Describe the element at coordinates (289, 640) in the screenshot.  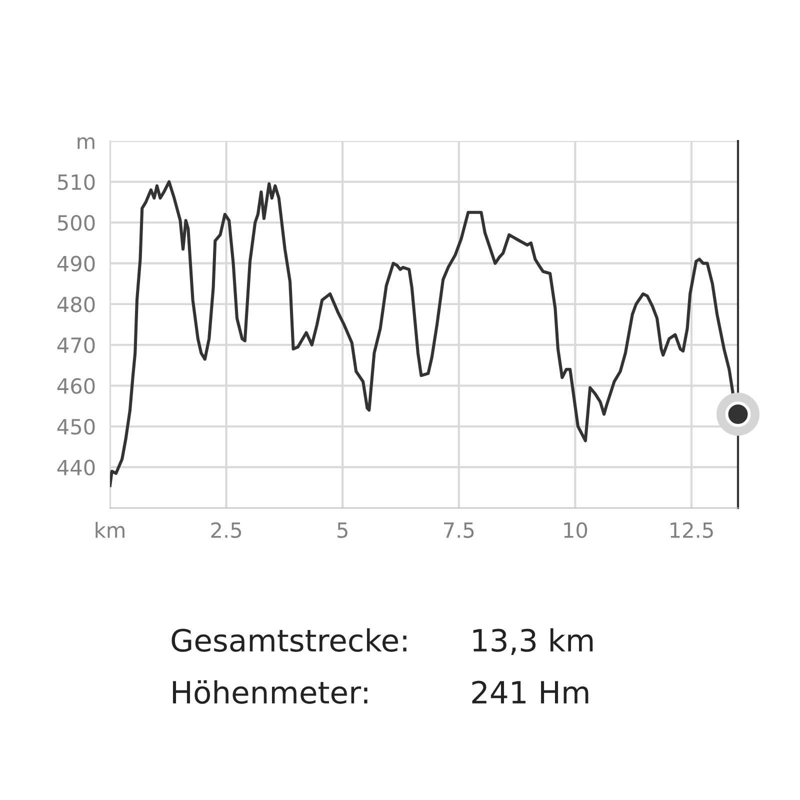
I see `text: Gesamtstrecke:` at that location.